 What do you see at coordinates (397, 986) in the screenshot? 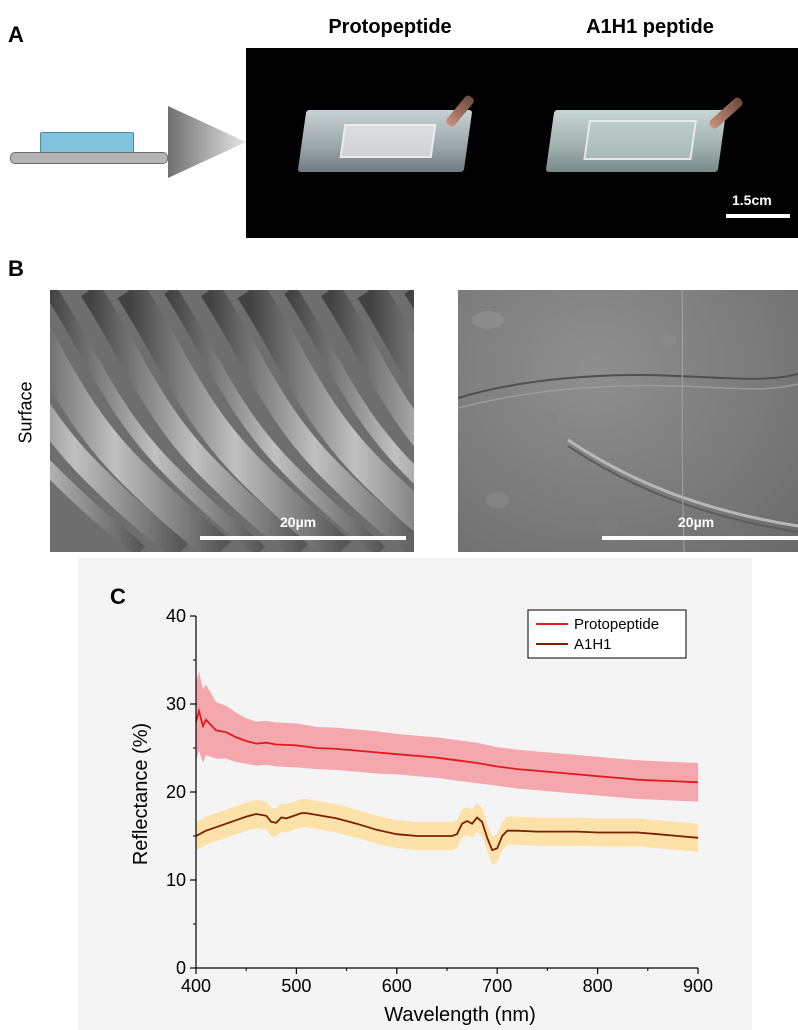
I see `x-tick-label: 600` at bounding box center [397, 986].